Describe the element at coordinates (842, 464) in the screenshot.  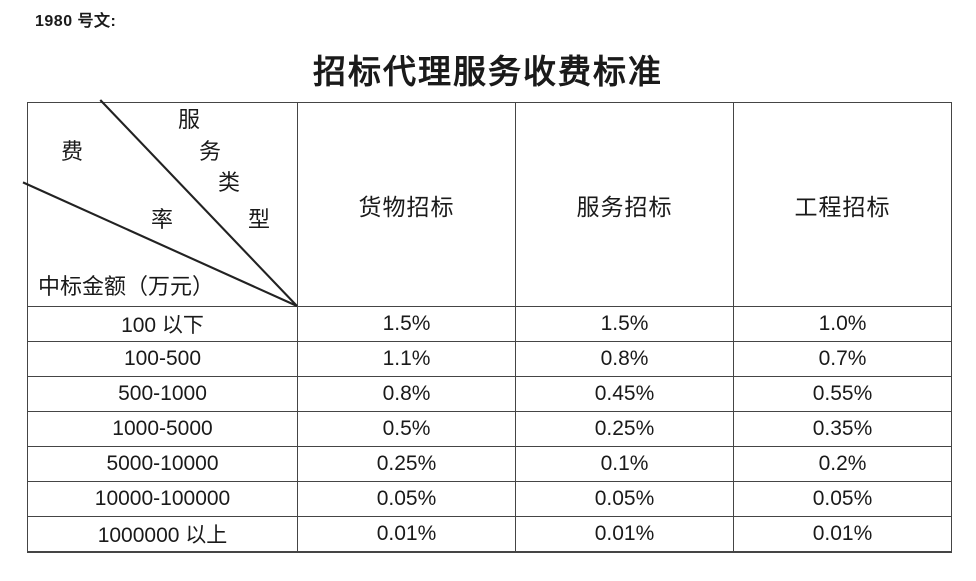
I see `rate-value: 0.2%` at that location.